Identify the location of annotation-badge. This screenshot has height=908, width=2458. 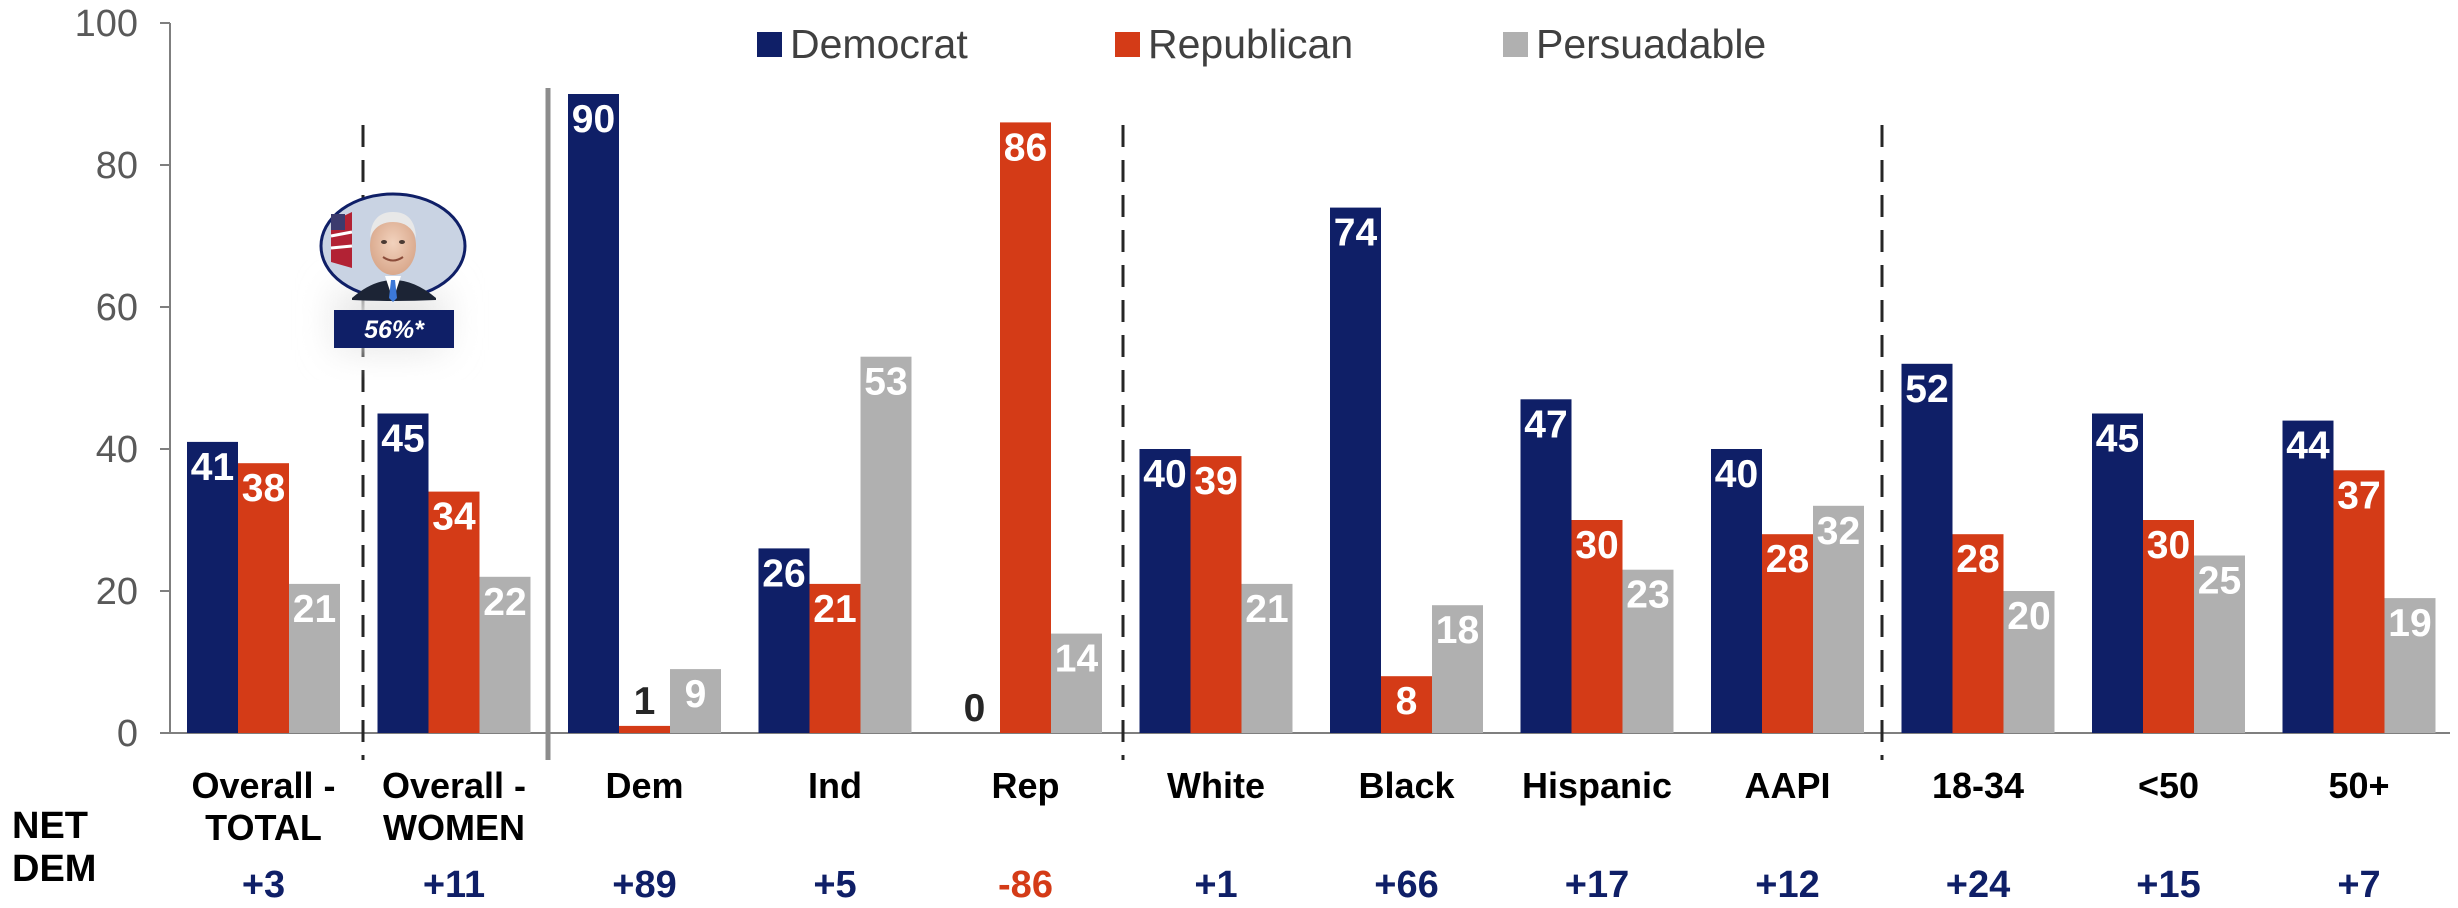
(394, 329).